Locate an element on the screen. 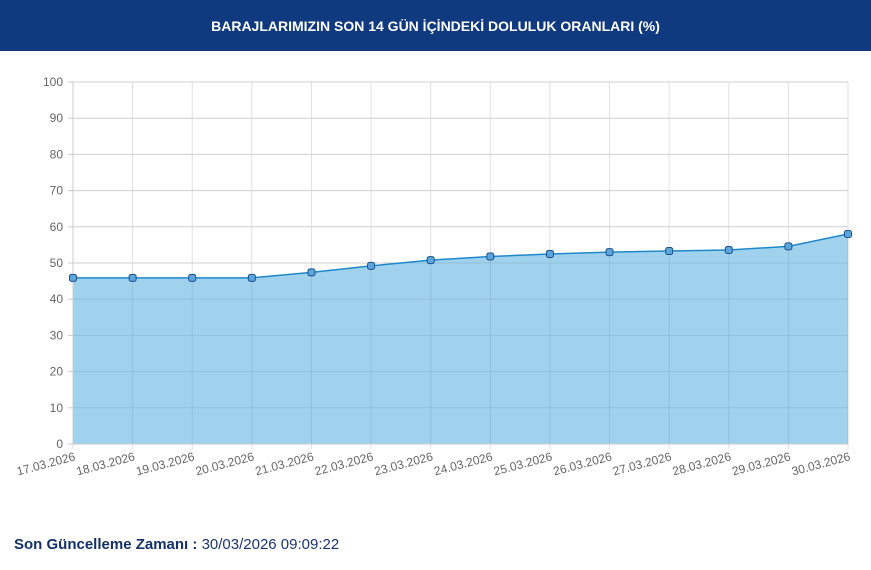 The height and width of the screenshot is (570, 871). x-tick-label: 29.03.2026 is located at coordinates (762, 463).